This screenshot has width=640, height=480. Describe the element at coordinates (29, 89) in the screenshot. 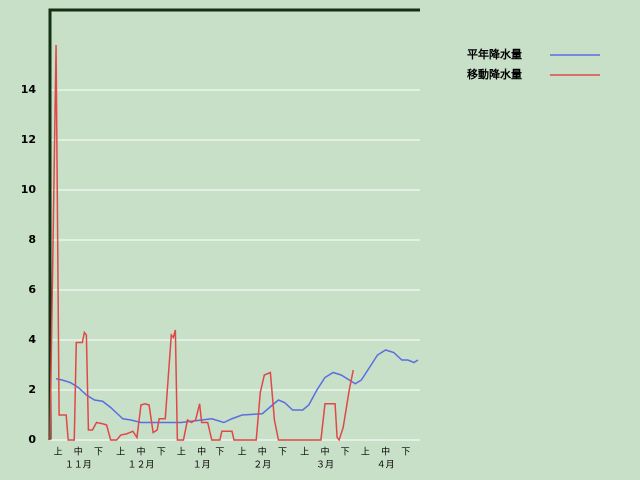

I see `y-tick-label: 14` at that location.